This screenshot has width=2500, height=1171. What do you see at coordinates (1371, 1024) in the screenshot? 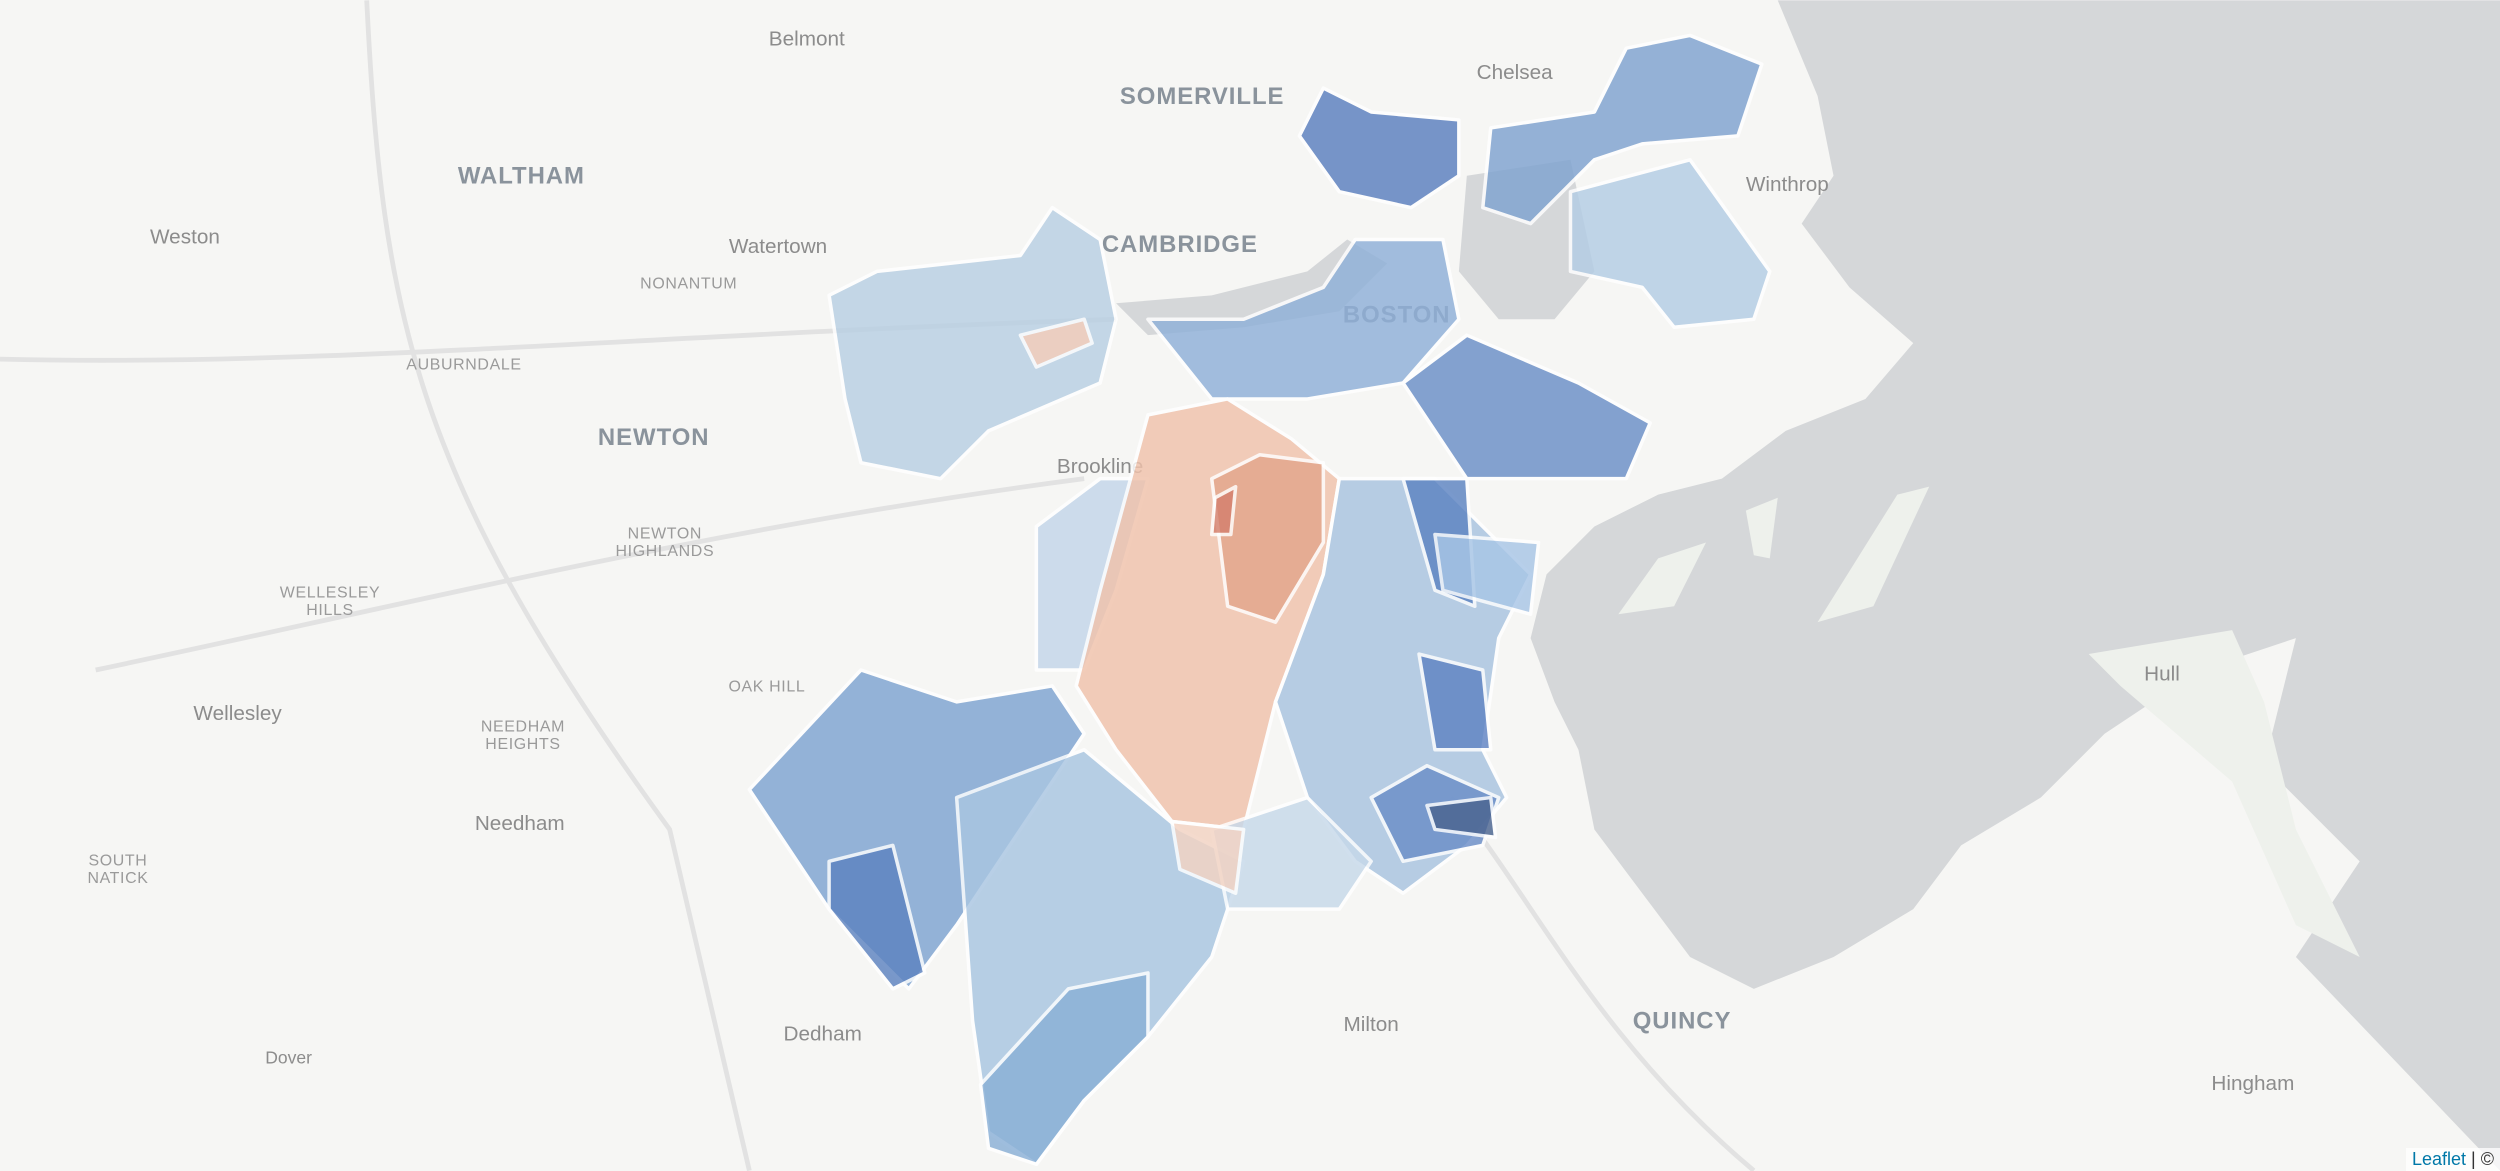
I see `place-label: Milton` at bounding box center [1371, 1024].